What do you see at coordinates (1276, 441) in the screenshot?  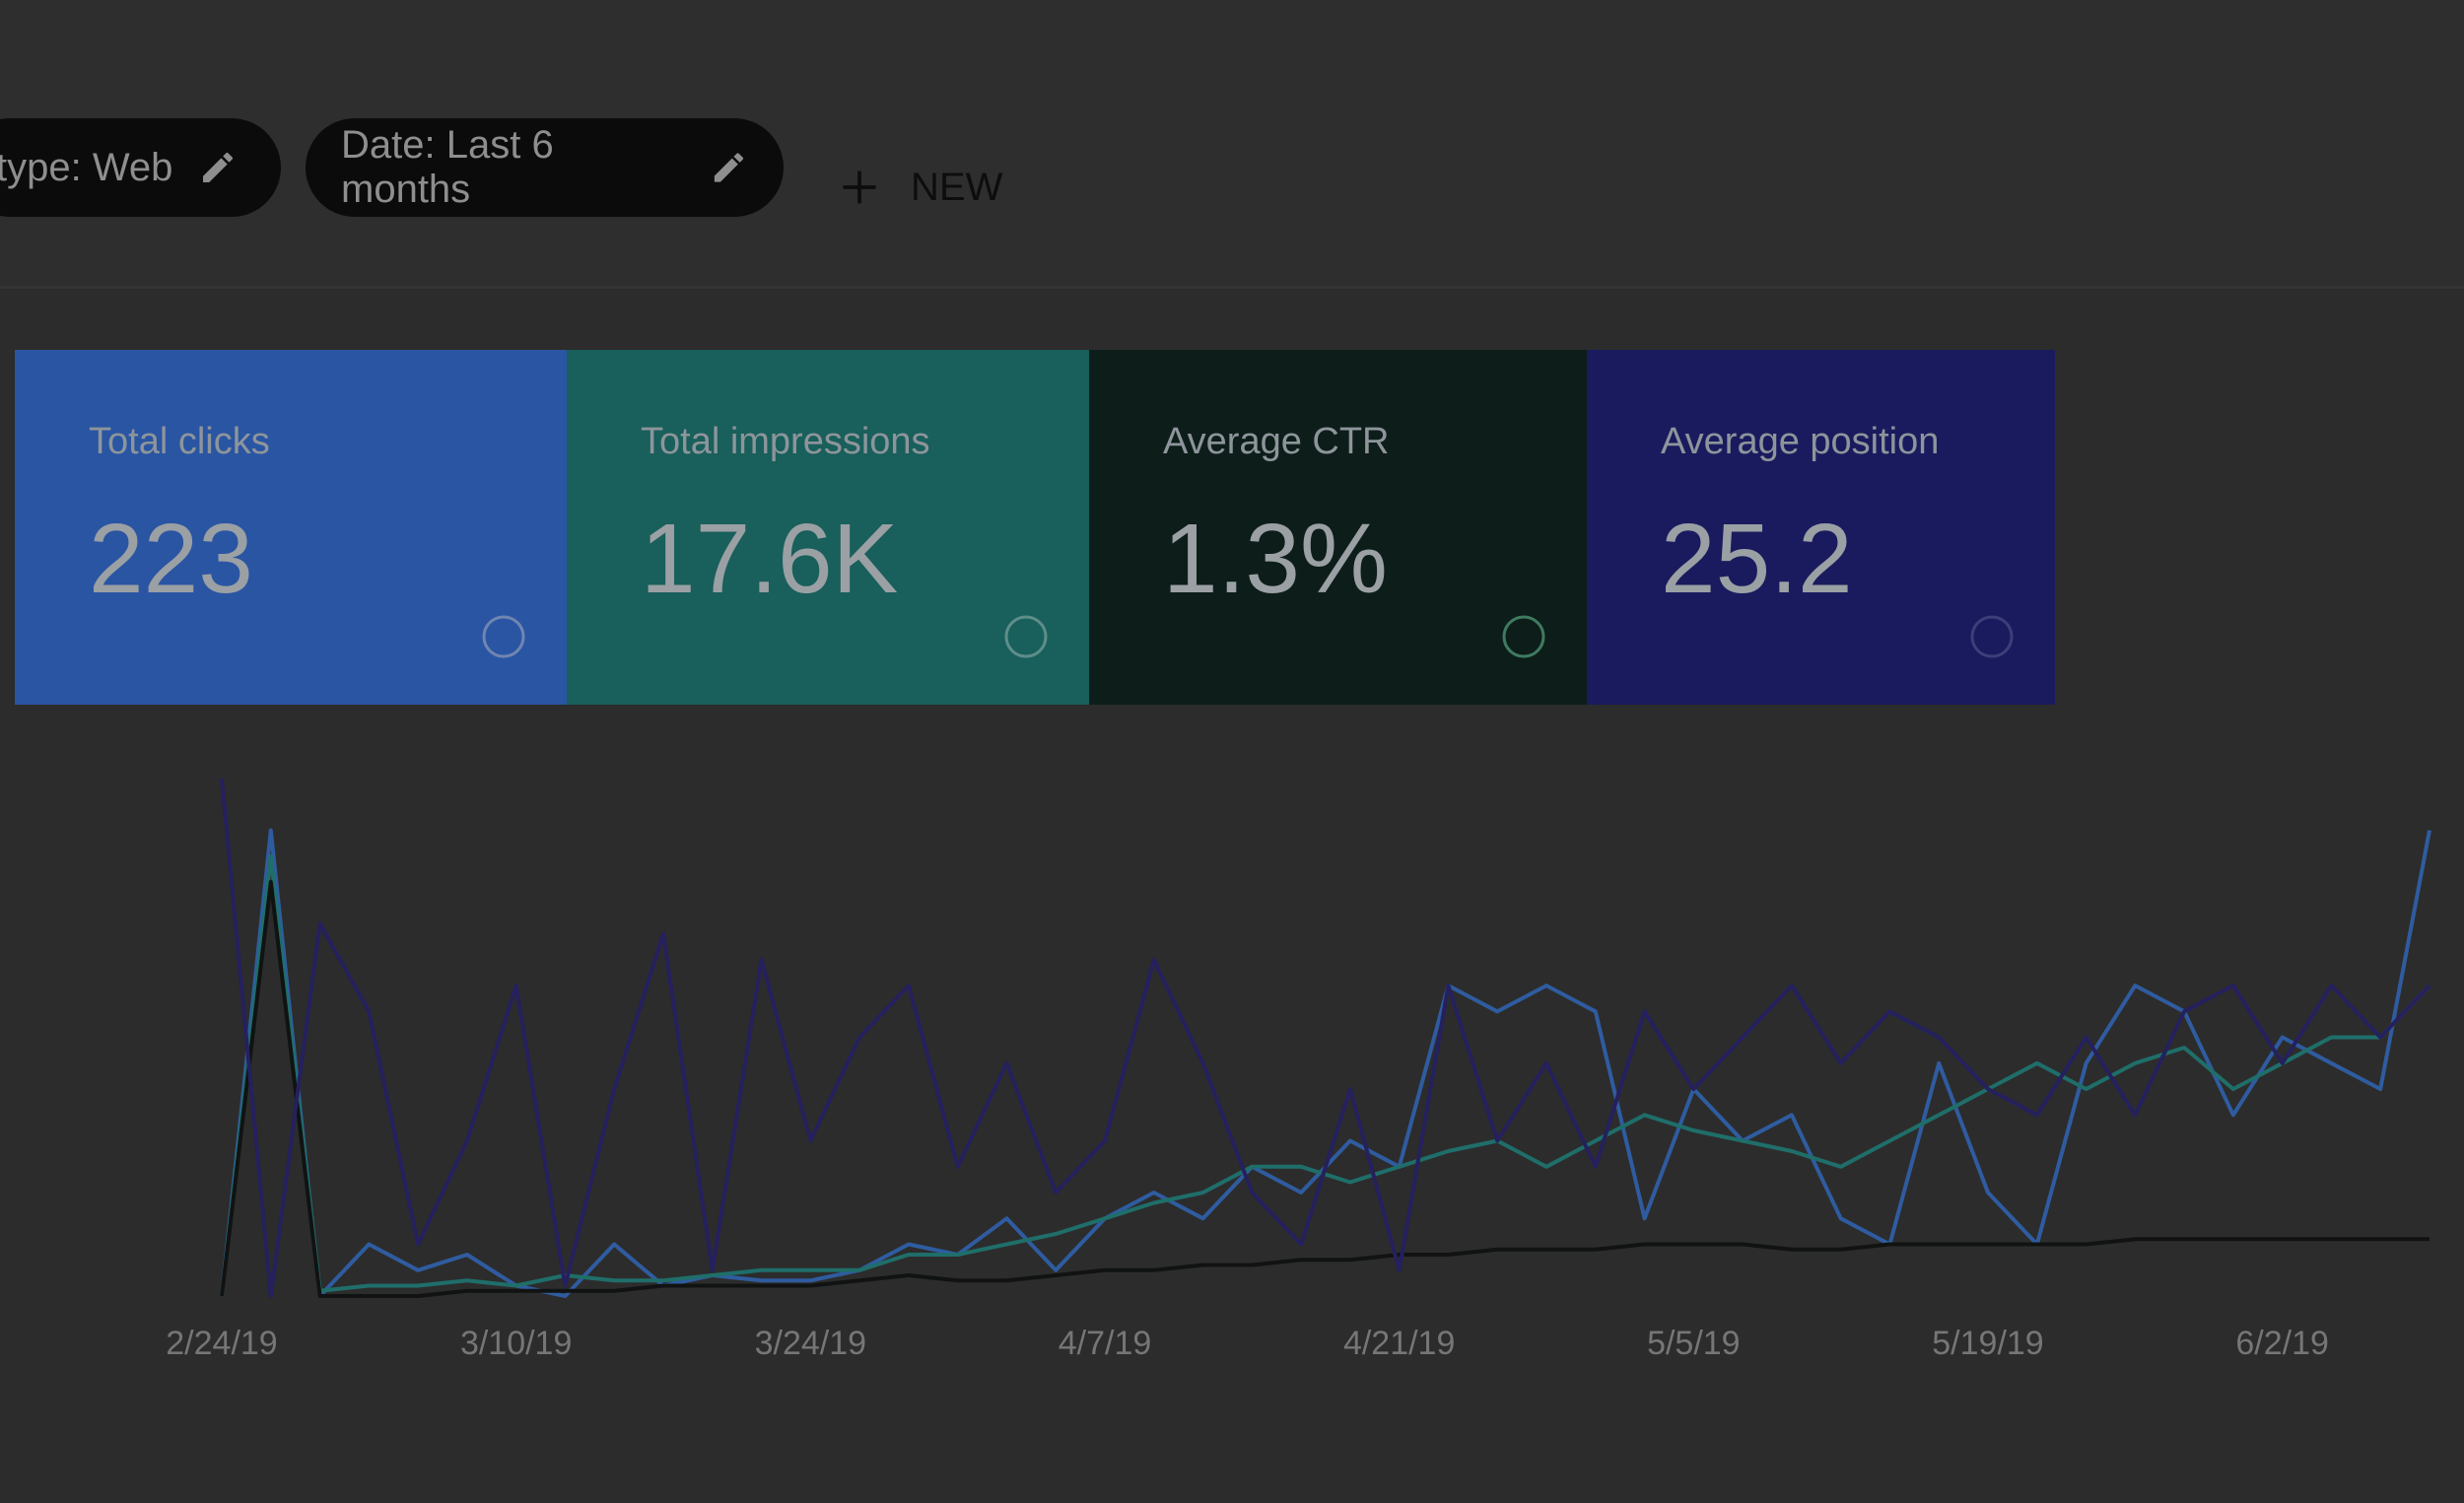 I see `metric-label: Average CTR` at bounding box center [1276, 441].